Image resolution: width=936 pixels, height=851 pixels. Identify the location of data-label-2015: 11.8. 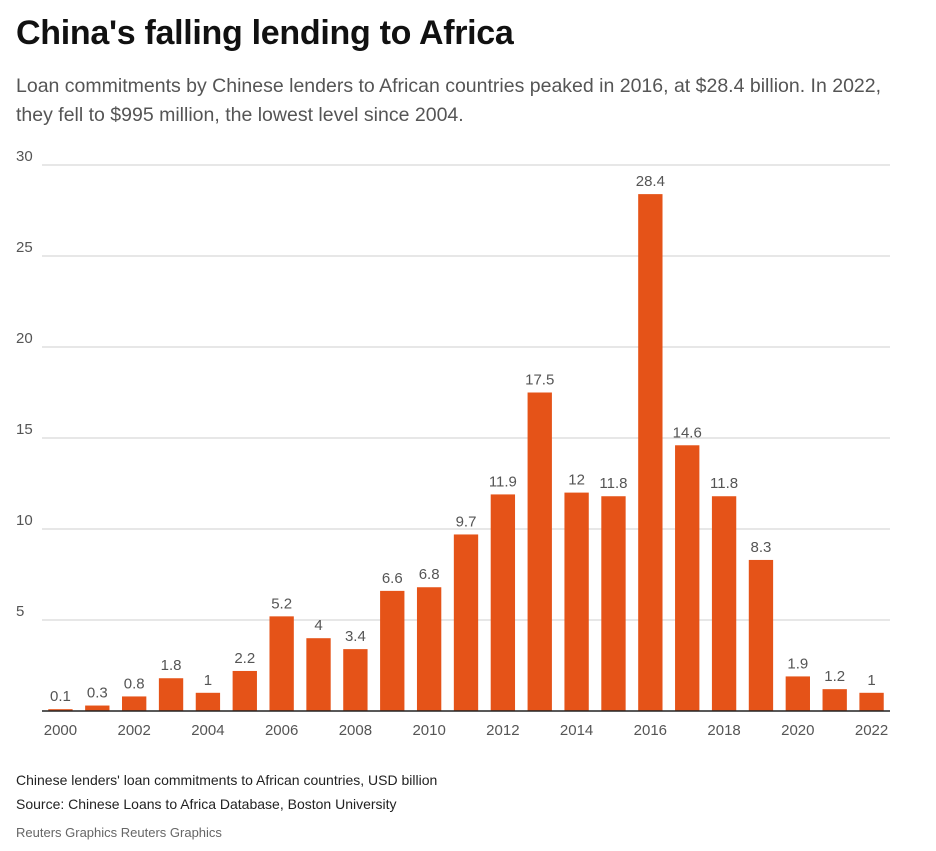
(613, 483).